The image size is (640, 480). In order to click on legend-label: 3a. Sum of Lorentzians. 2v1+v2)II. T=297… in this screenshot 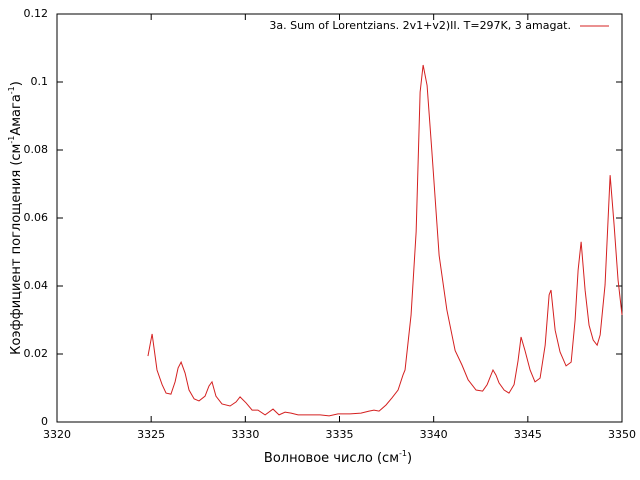, I will do `click(420, 25)`.